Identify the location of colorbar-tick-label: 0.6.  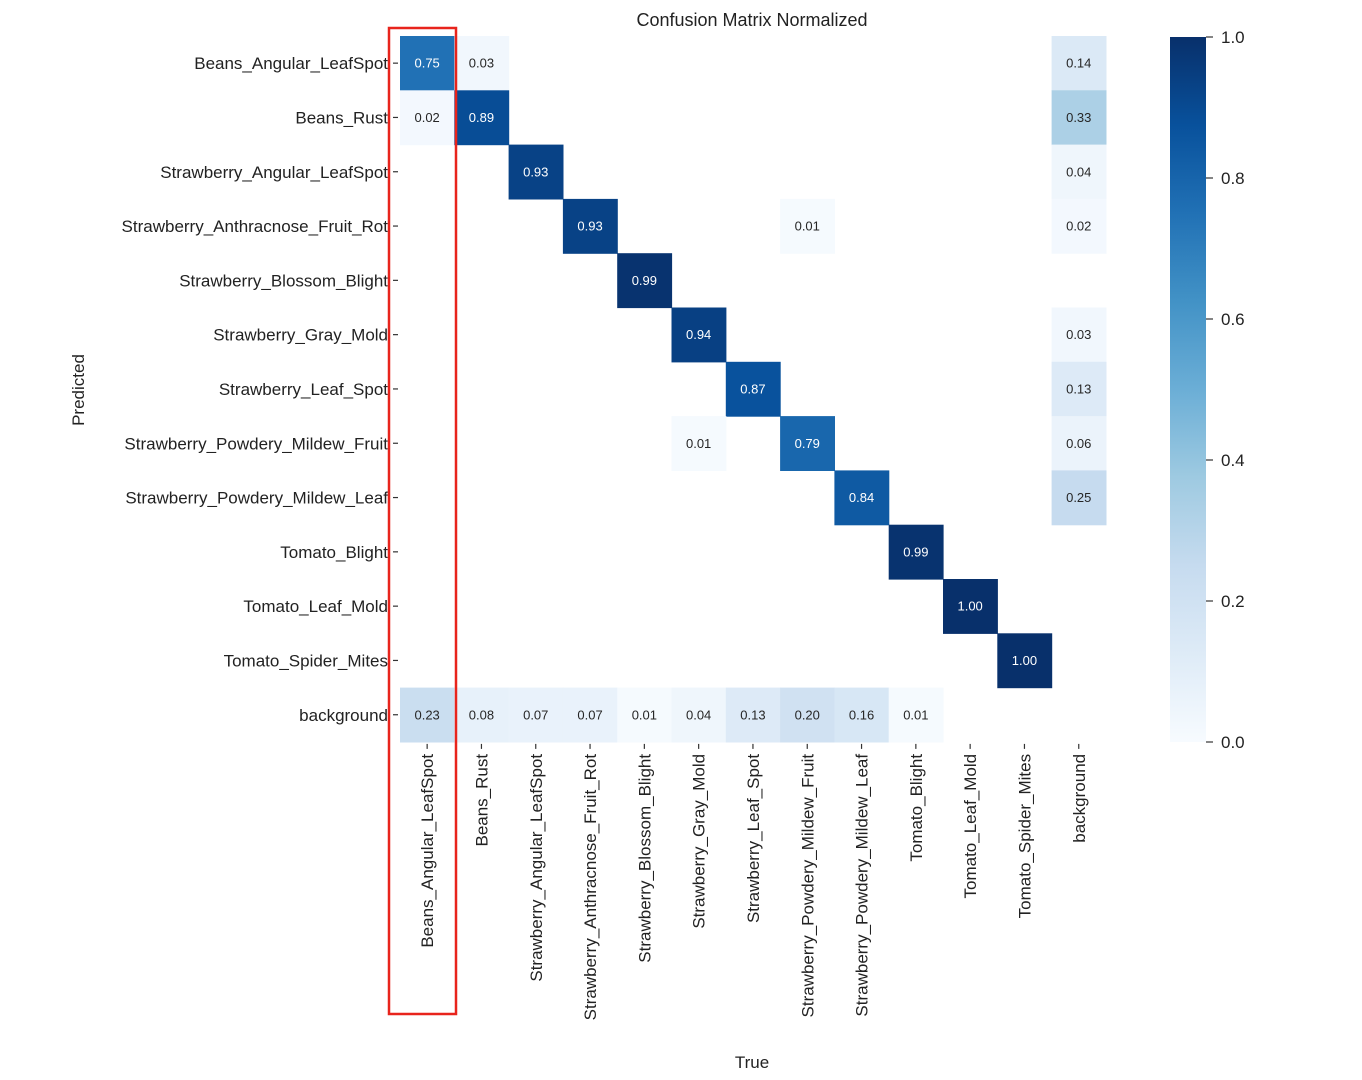
(1233, 319).